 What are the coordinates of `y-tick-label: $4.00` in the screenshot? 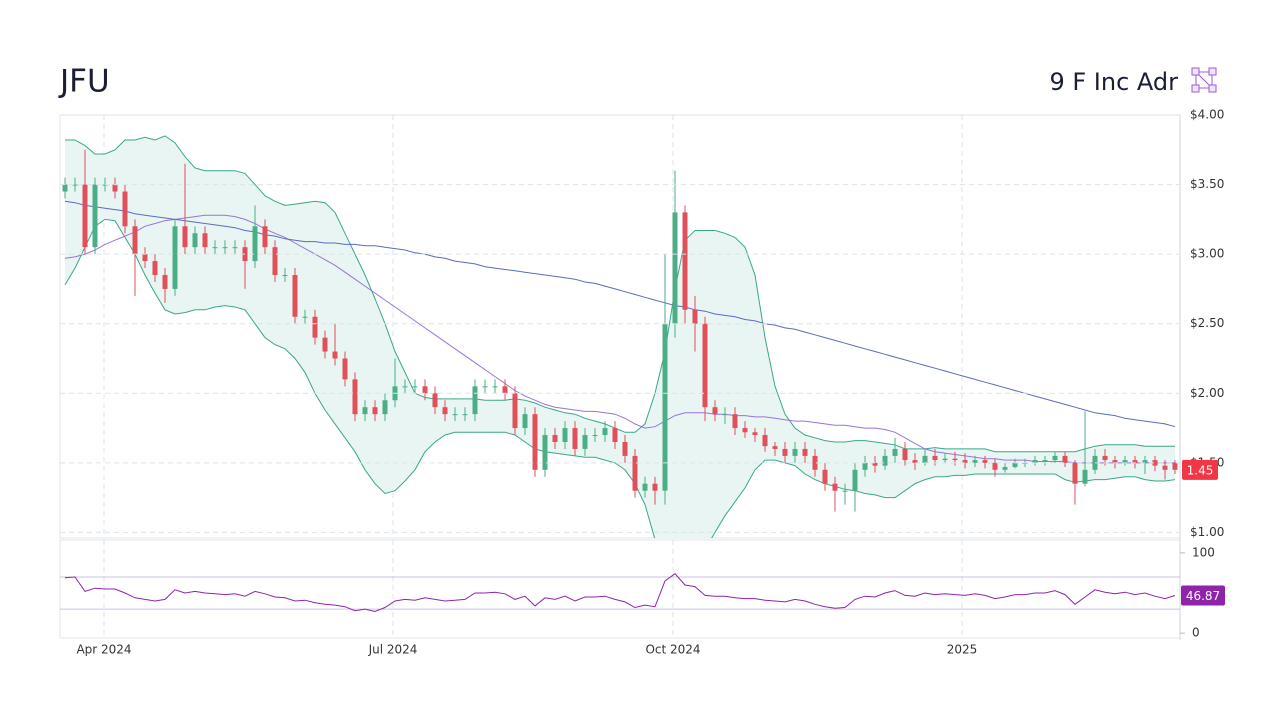 It's located at (1207, 115).